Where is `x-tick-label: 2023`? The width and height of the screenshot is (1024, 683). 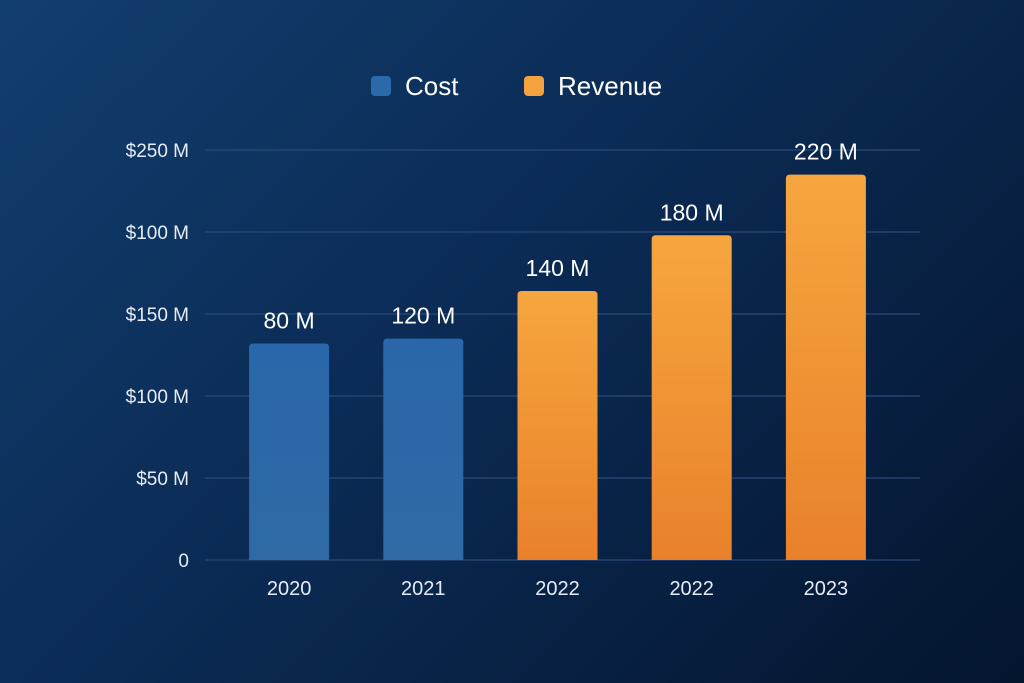 x-tick-label: 2023 is located at coordinates (826, 589).